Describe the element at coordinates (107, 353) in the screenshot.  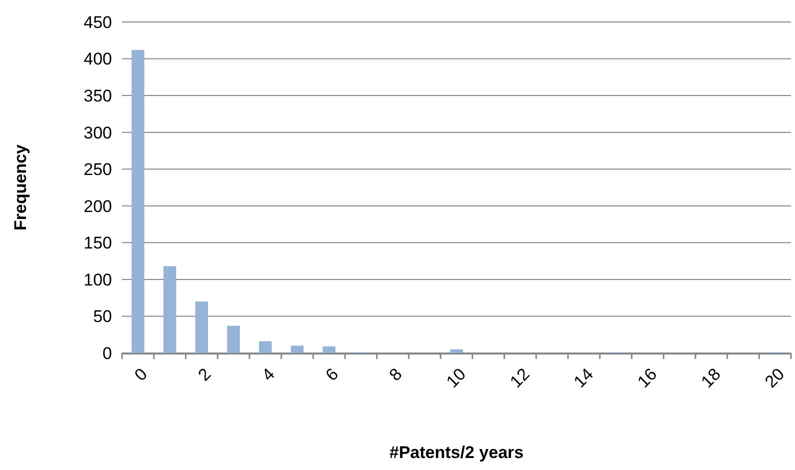
I see `y-tick-label: 0` at that location.